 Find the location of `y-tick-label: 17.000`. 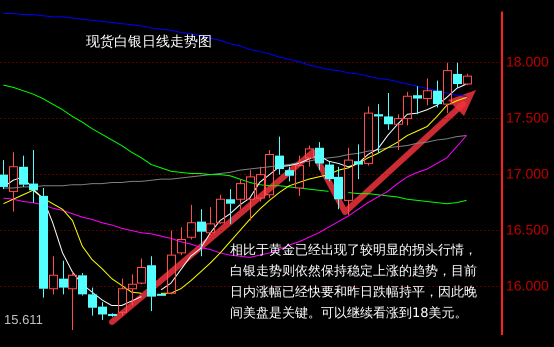

y-tick-label: 17.000 is located at coordinates (528, 173).